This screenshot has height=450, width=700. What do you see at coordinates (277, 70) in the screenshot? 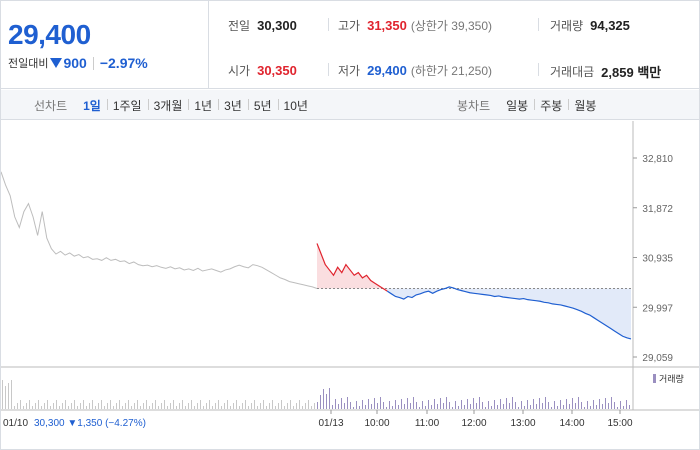
I see `stat-value: 30,350` at bounding box center [277, 70].